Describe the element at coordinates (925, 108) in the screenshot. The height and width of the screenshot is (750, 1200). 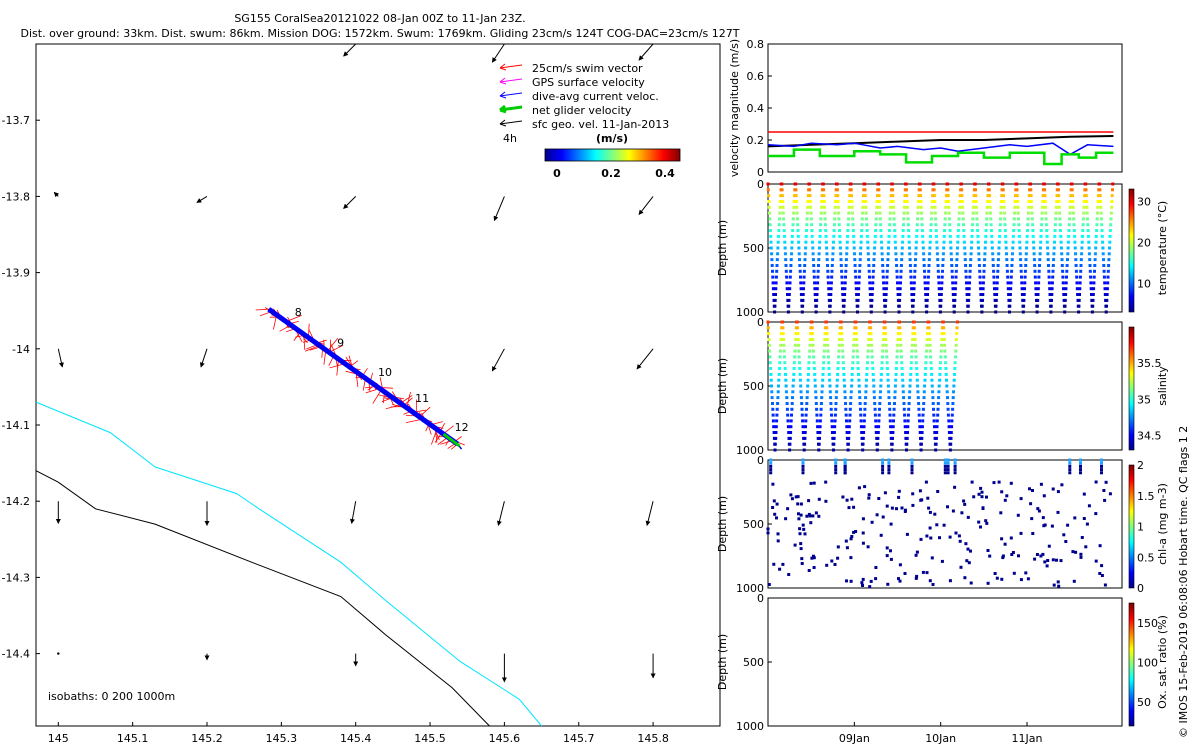
I see `velocity-panel: 00.20.40.60.8 velocity magnitude (m/s)` at that location.